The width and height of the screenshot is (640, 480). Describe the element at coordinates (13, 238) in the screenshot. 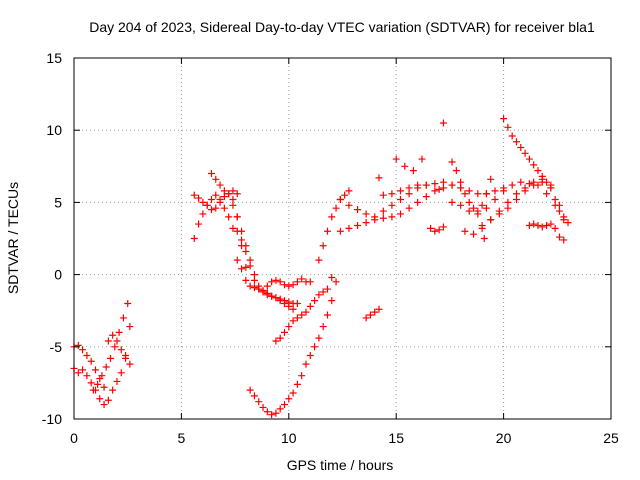

I see `y-axis-label: SDTVAR / TECUs` at that location.